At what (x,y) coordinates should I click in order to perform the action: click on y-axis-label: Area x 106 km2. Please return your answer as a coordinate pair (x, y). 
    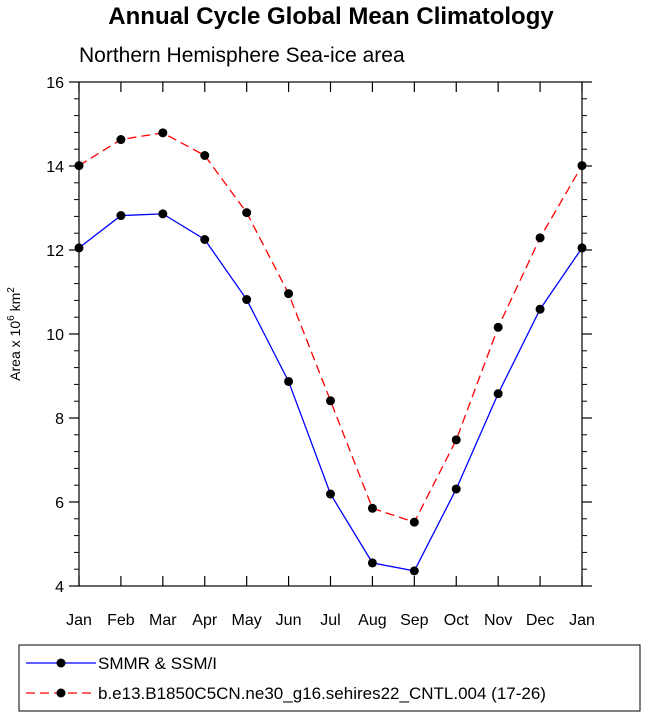
    Looking at the image, I should click on (14, 334).